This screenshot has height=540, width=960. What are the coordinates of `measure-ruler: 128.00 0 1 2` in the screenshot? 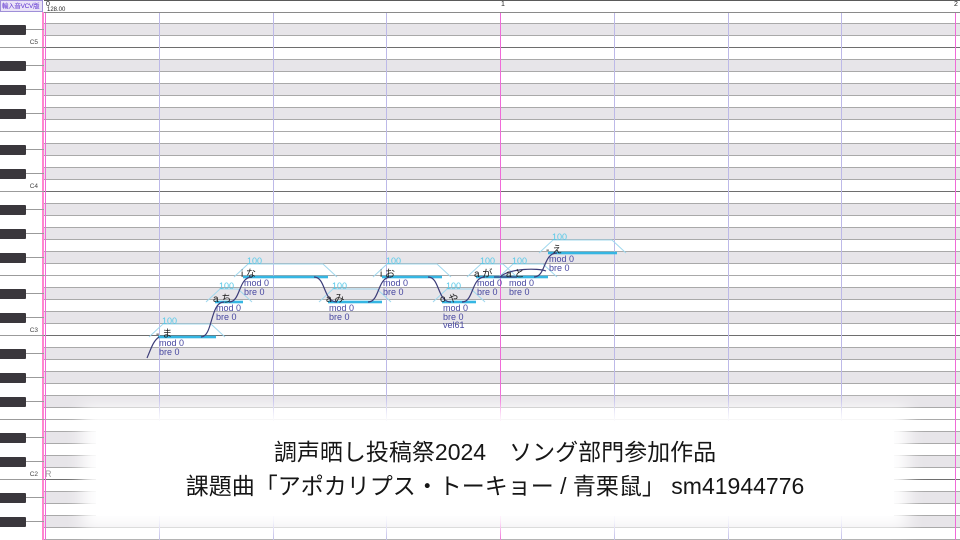 It's located at (502, 6).